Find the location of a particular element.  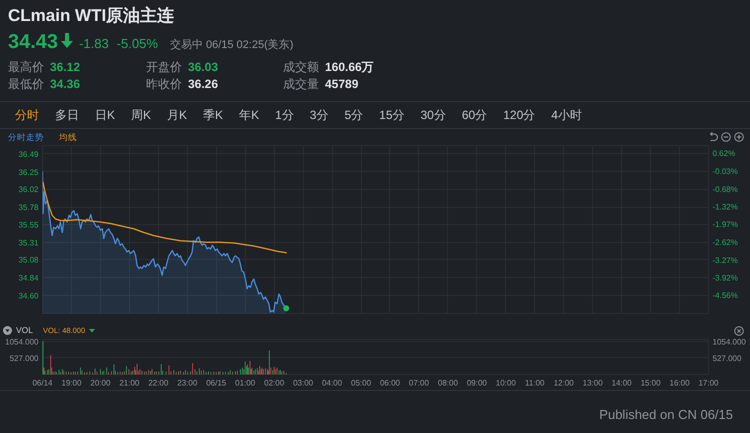

x-tick-label: 06/14 is located at coordinates (43, 383).